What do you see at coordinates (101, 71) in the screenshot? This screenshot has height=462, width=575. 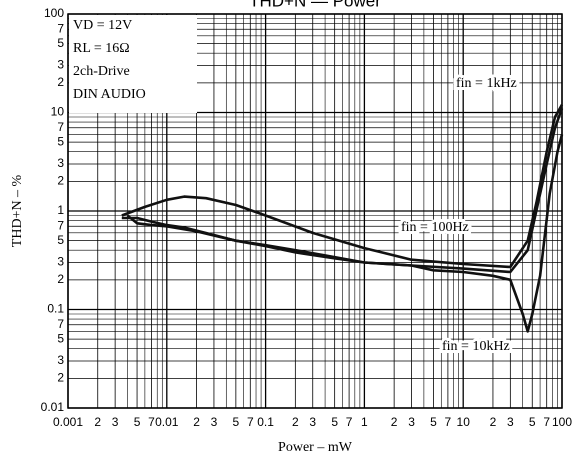 I see `condition-text: 2ch-Drive` at bounding box center [101, 71].